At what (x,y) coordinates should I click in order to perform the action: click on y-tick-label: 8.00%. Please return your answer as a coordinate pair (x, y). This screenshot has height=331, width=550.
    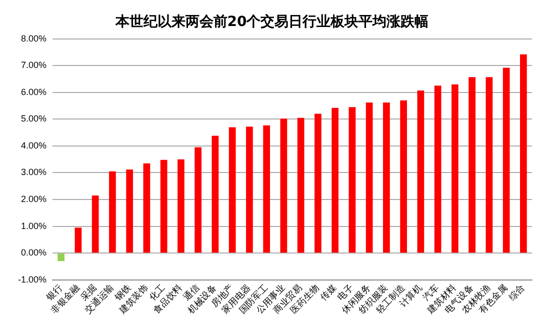
    Looking at the image, I should click on (33, 38).